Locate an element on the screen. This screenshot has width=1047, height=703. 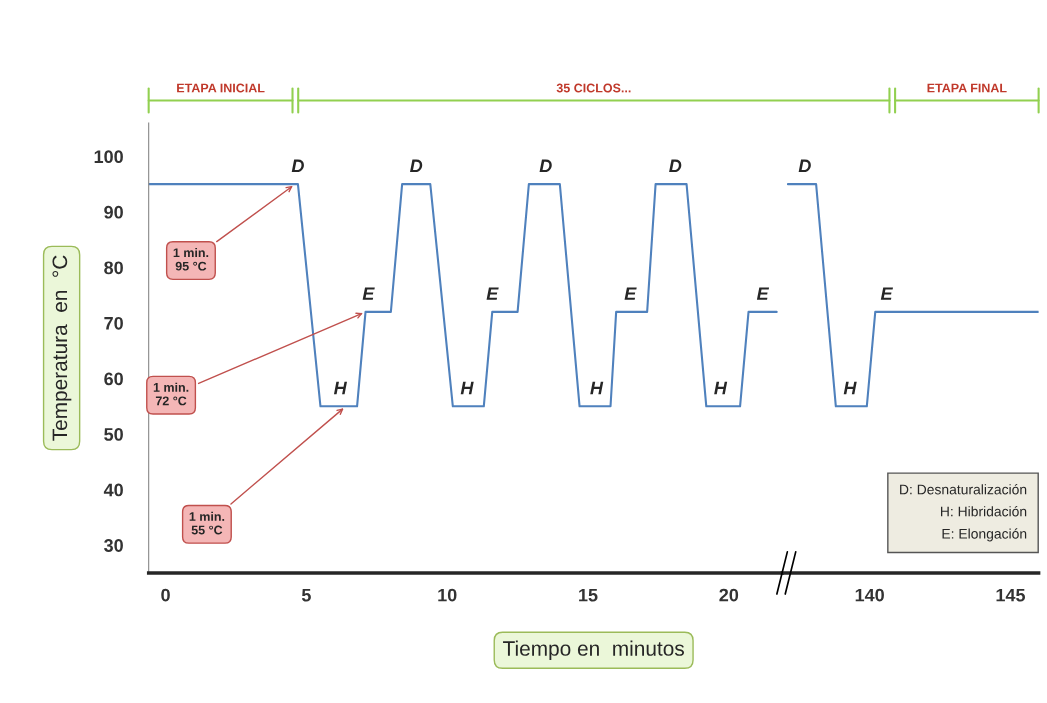
y-tick-label: 30 is located at coordinates (113, 545).